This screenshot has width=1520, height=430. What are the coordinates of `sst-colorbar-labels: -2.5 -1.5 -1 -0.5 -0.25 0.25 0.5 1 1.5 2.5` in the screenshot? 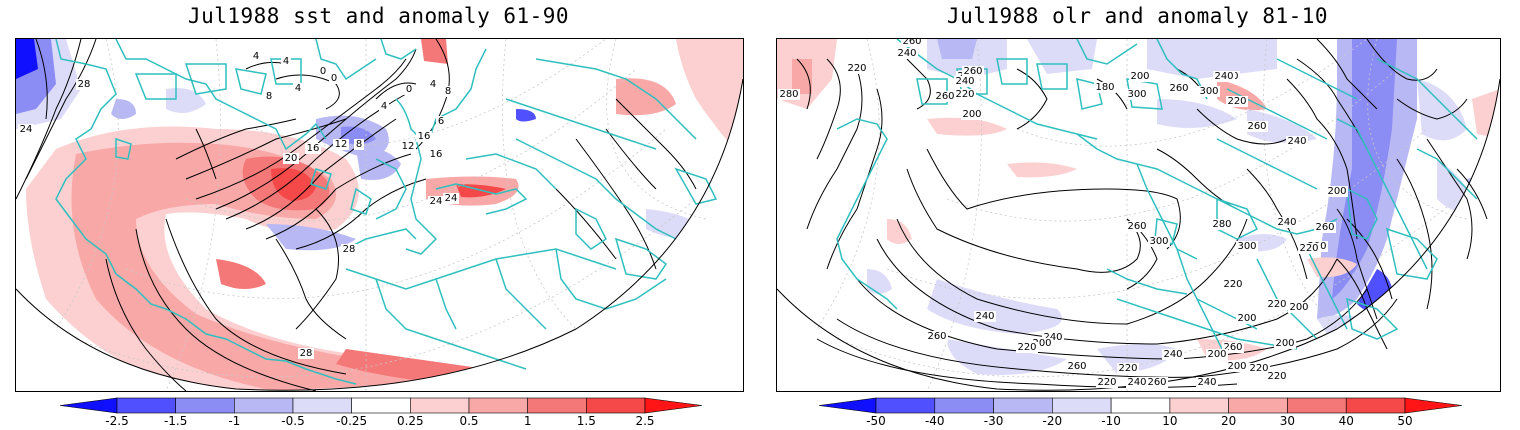 It's located at (381, 422).